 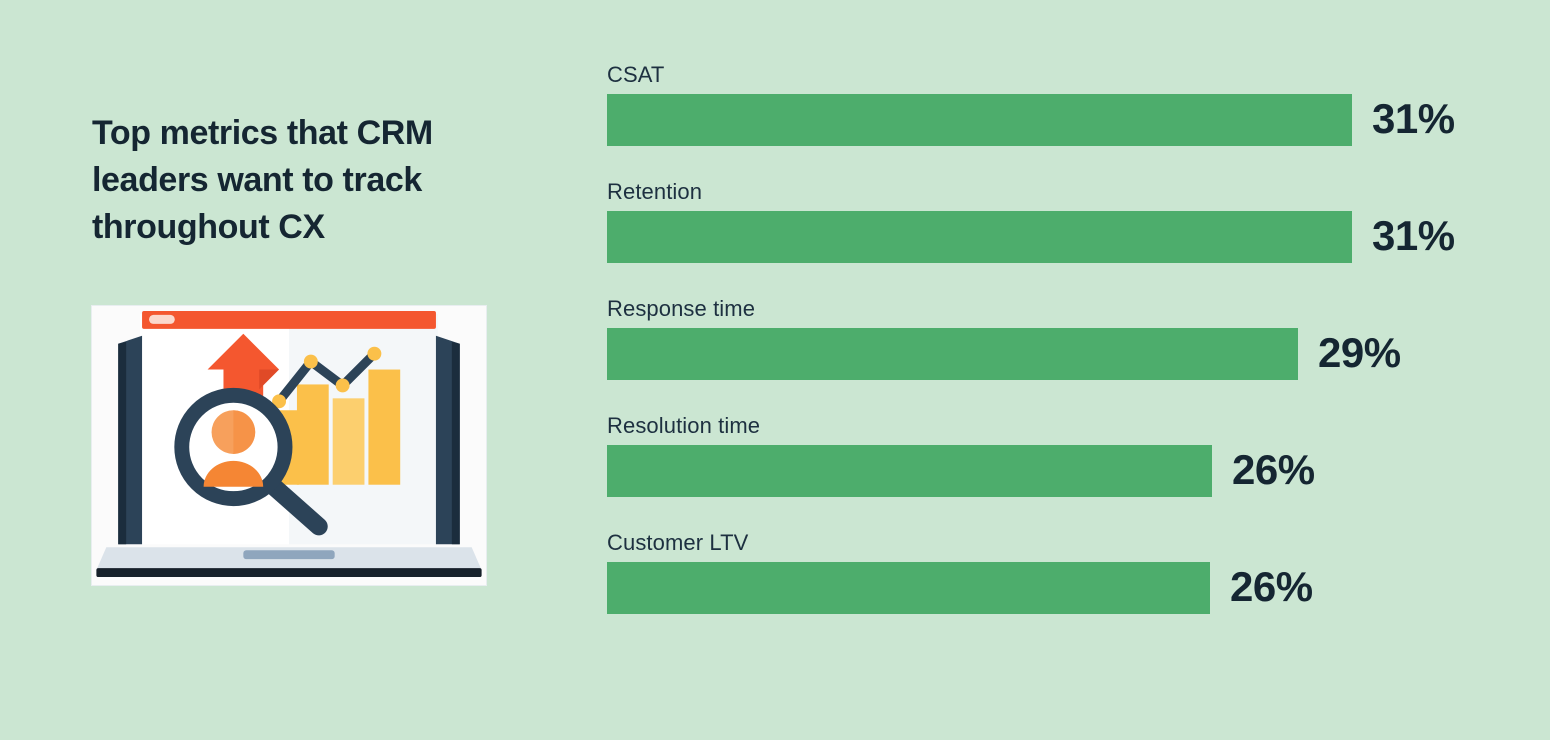 What do you see at coordinates (289, 555) in the screenshot?
I see `laptop-trackpad` at bounding box center [289, 555].